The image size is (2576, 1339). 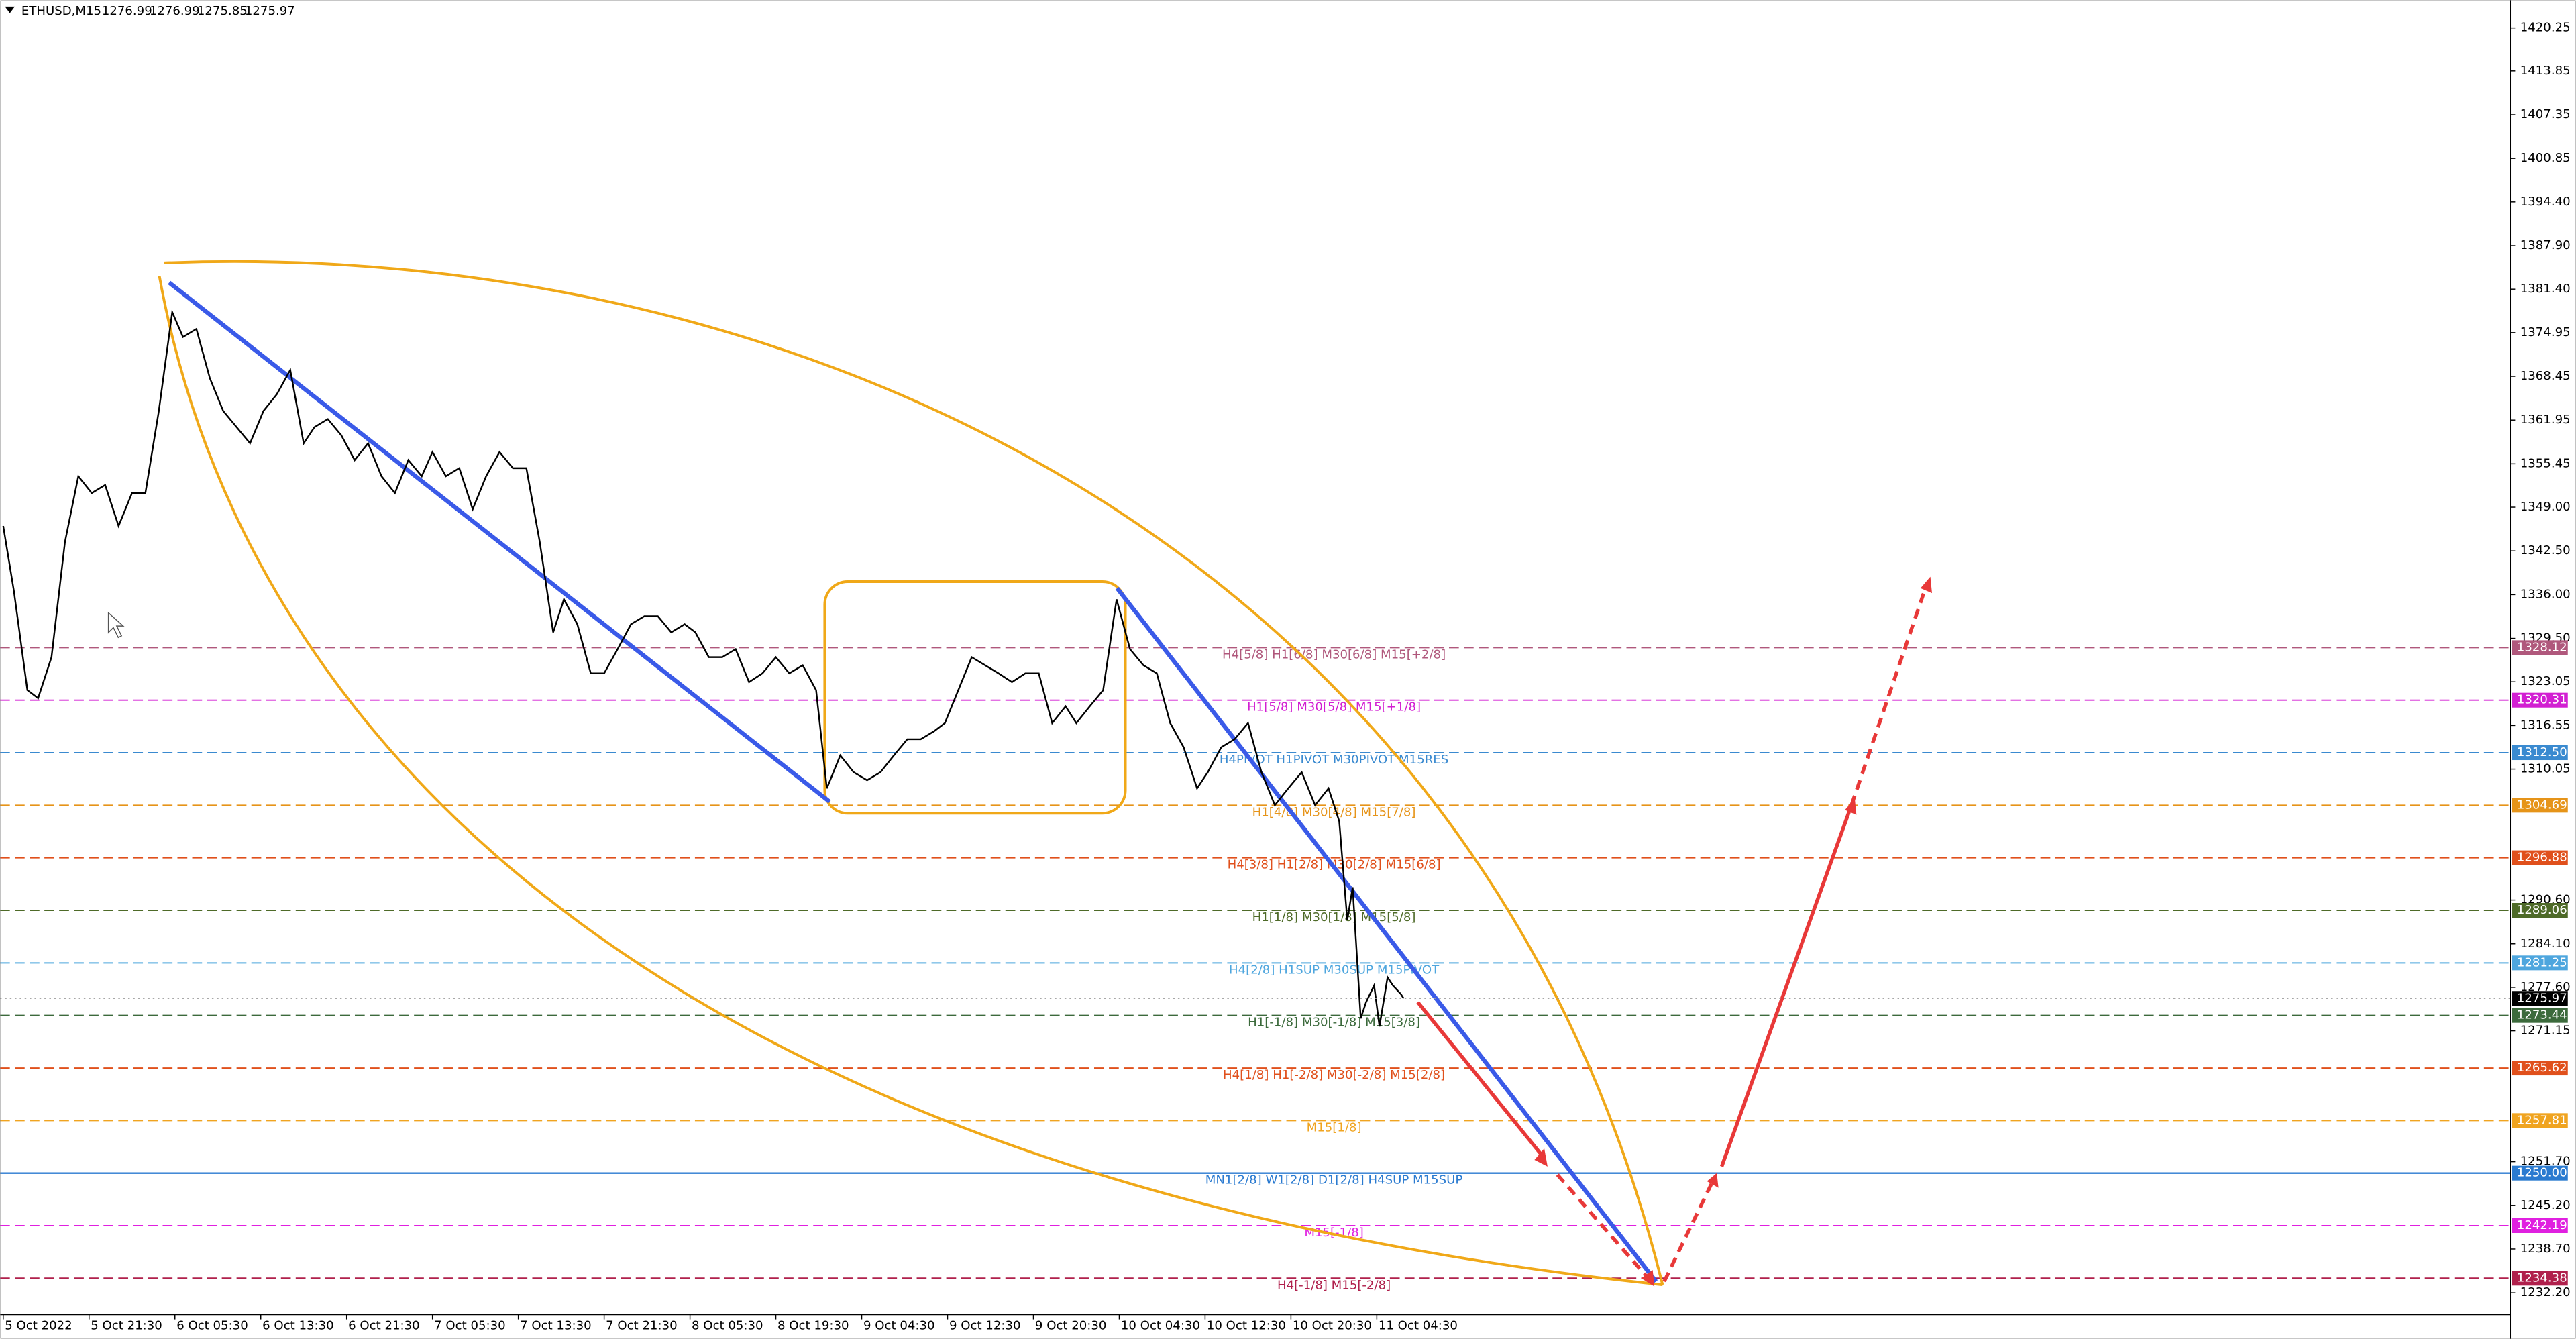 I want to click on y-tick-label: 1251.70, so click(x=2545, y=1162).